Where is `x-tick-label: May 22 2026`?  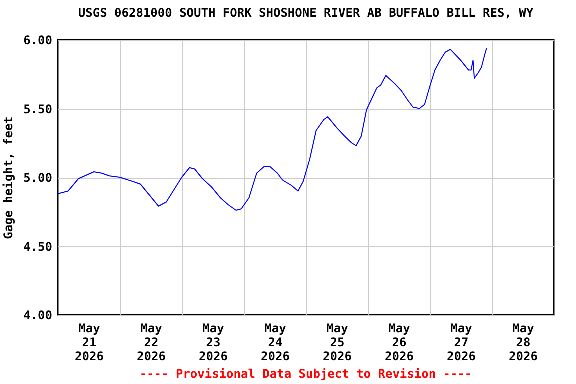 x-tick-label: May 22 2026 is located at coordinates (151, 343).